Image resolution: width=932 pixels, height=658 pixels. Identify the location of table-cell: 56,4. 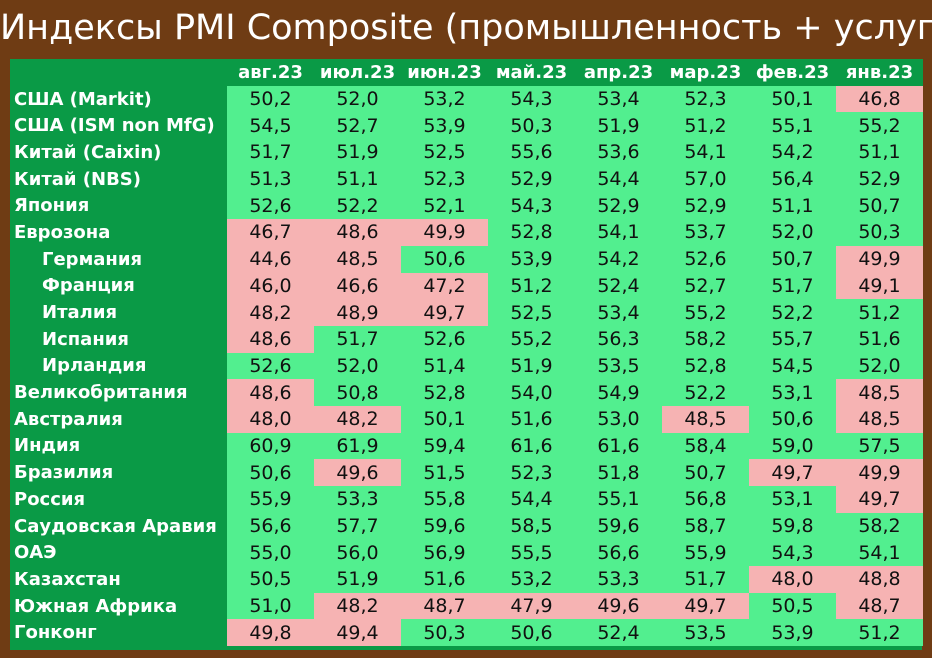
(792, 179).